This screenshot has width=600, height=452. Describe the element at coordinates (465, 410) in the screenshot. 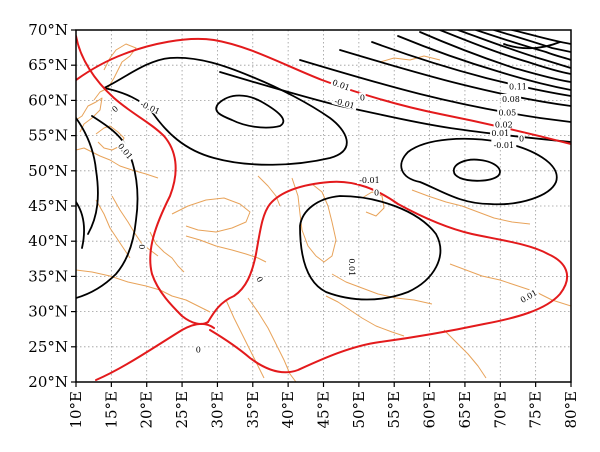

I see `lon-tick-label: 65°E` at that location.